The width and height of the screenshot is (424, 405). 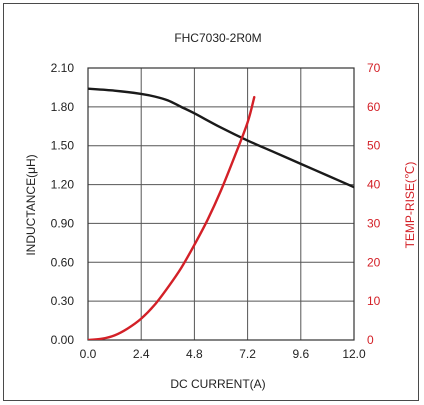 What do you see at coordinates (374, 301) in the screenshot?
I see `y2-tick-label: 10` at bounding box center [374, 301].